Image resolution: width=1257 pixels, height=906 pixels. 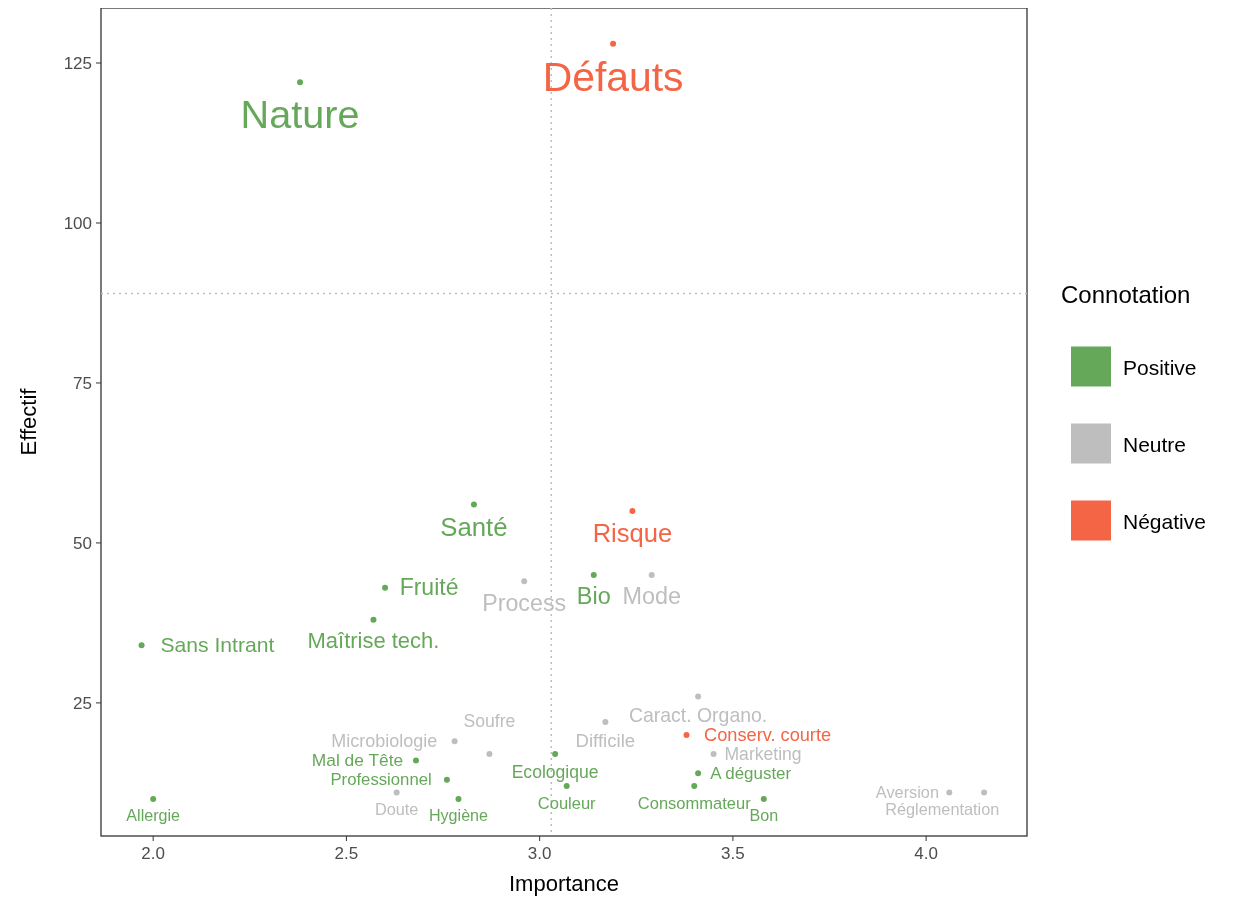 What do you see at coordinates (632, 533) in the screenshot?
I see `annotation: Risque` at bounding box center [632, 533].